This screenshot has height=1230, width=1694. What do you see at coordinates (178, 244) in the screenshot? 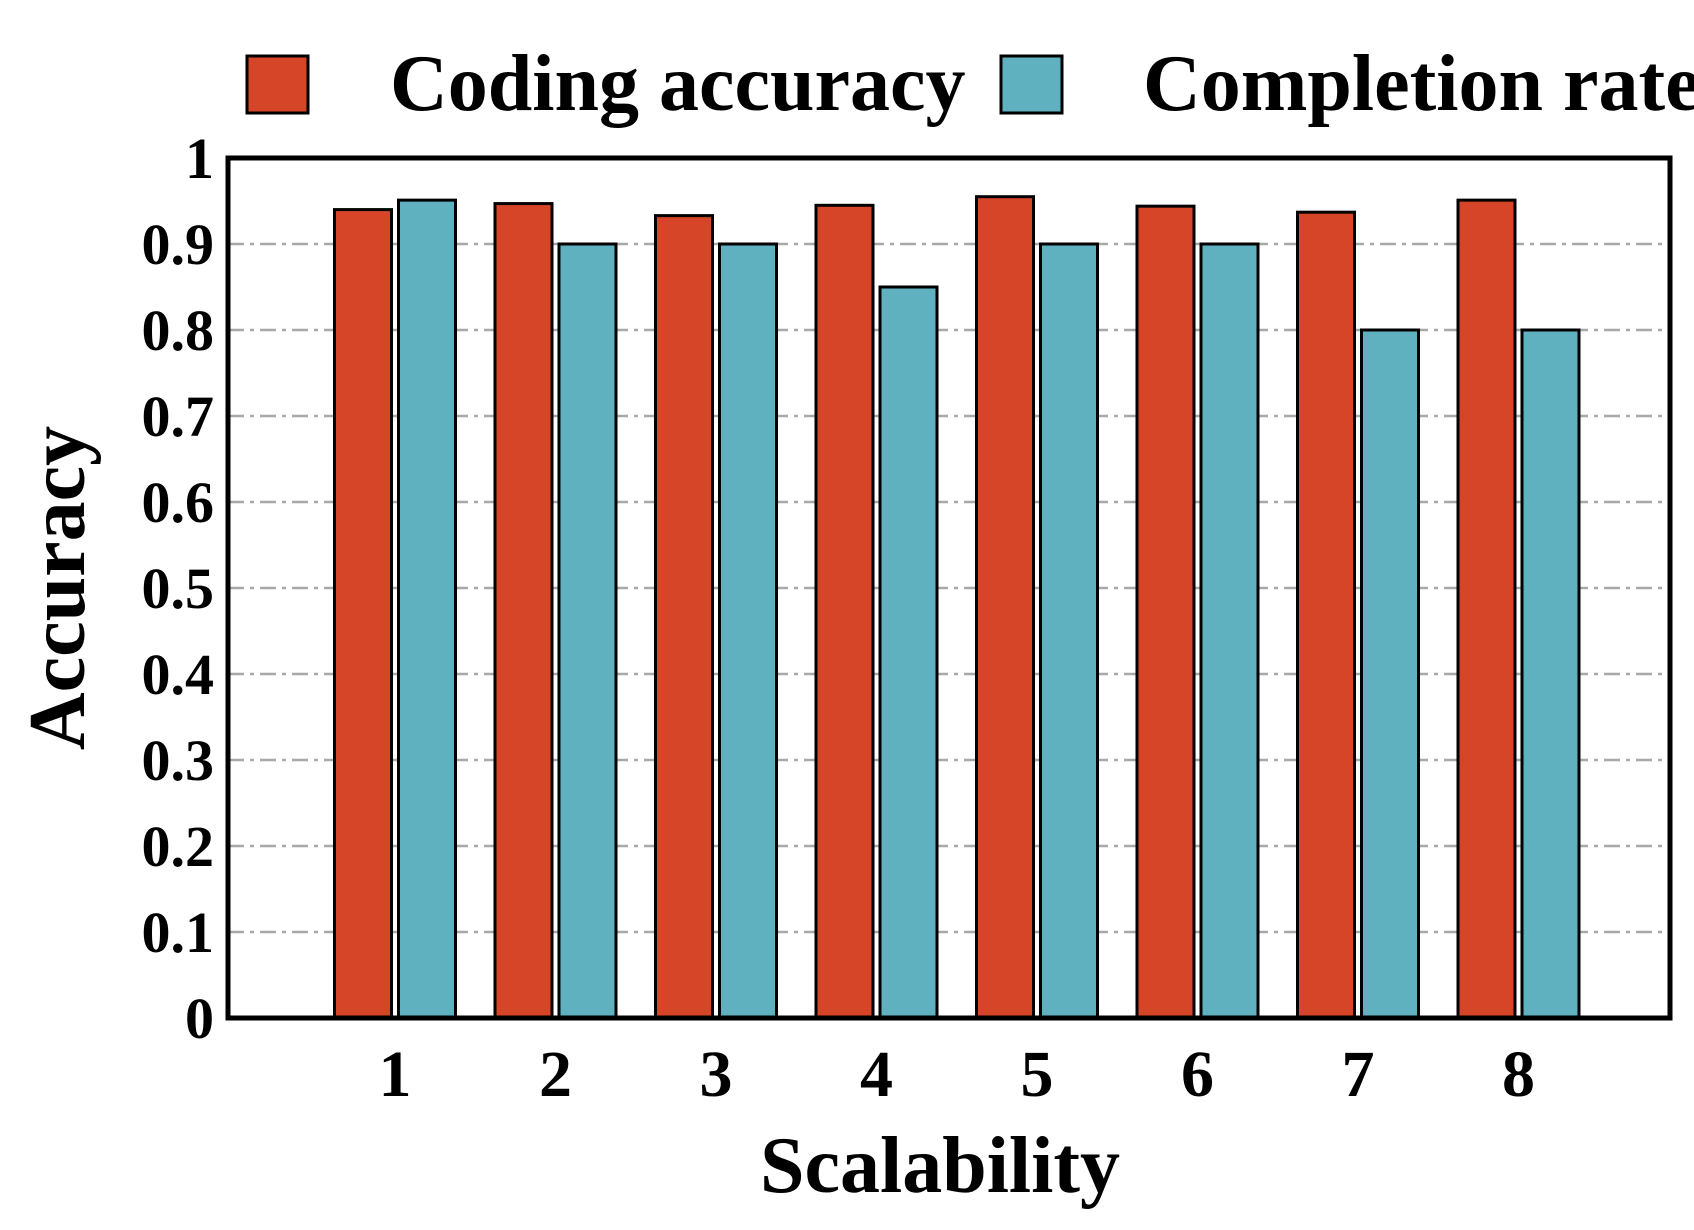
I see `y-tick-label: 0.9` at bounding box center [178, 244].